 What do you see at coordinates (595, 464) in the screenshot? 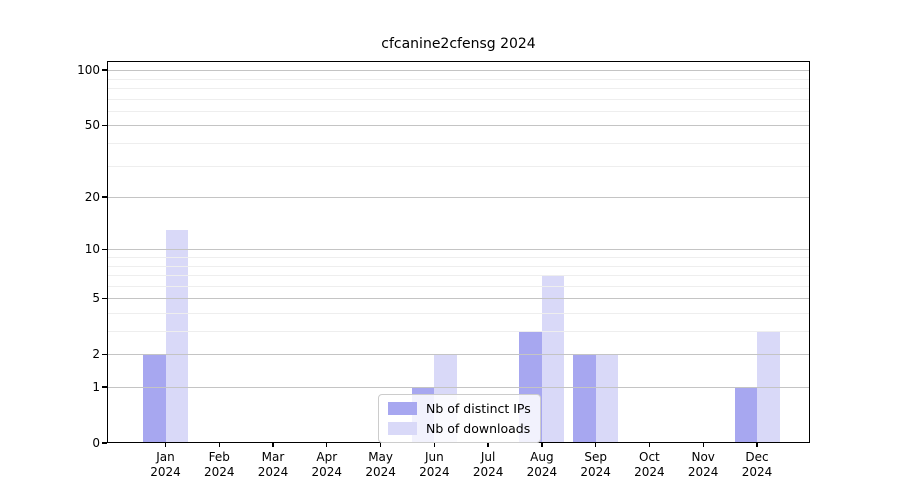
I see `x-tick-label-sep: Sep 2024` at bounding box center [595, 464].